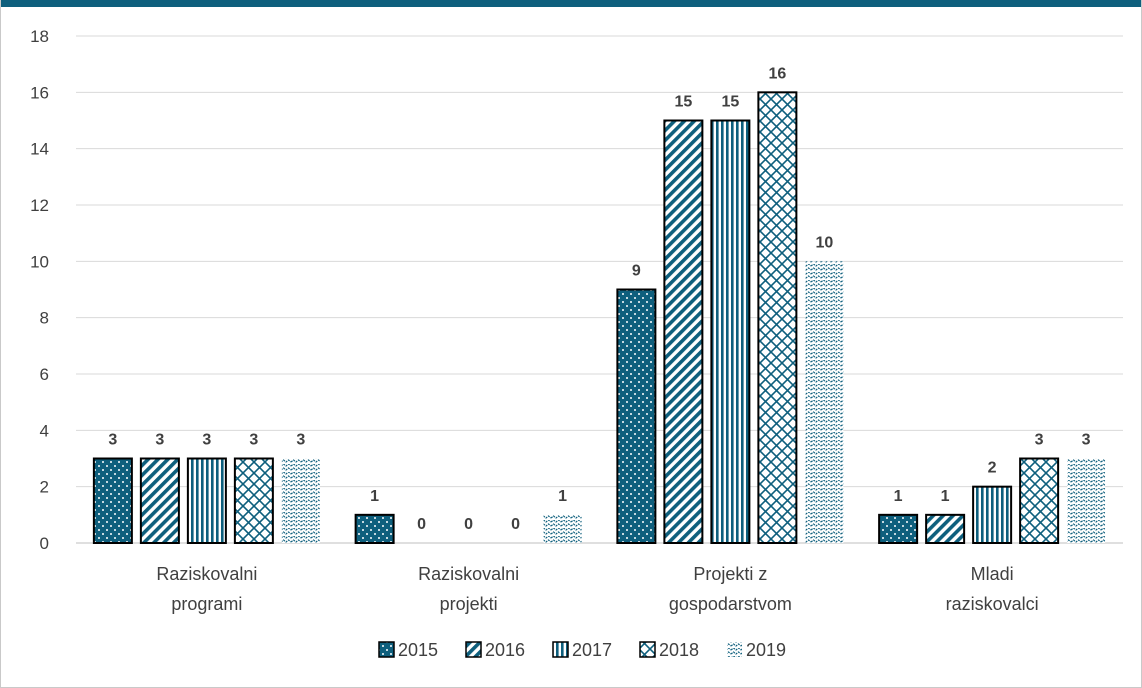 The width and height of the screenshot is (1142, 688). Describe the element at coordinates (44, 543) in the screenshot. I see `y-tick-label: 0` at that location.